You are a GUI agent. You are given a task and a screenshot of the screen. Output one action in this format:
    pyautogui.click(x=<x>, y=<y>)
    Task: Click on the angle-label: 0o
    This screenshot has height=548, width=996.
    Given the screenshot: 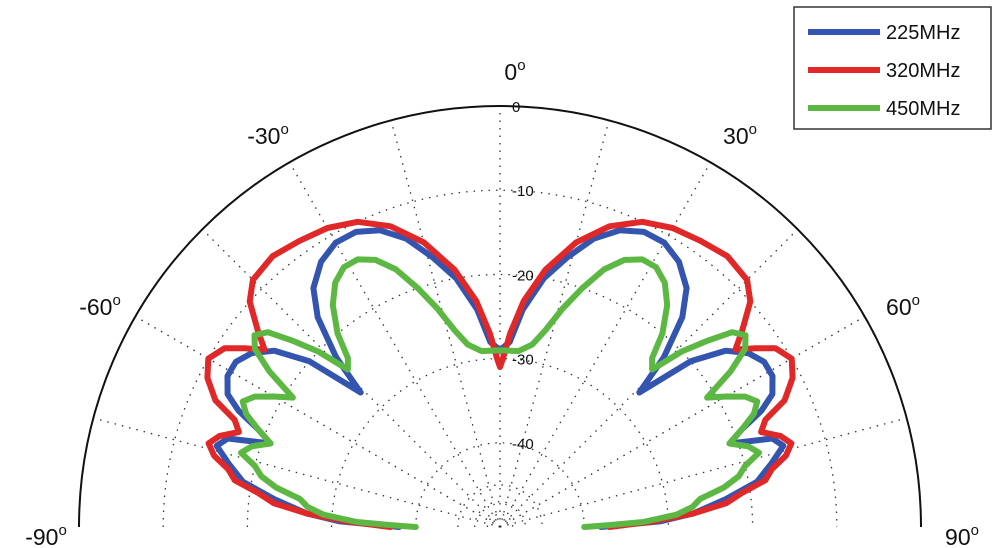 What is the action you would take?
    pyautogui.click(x=514, y=71)
    